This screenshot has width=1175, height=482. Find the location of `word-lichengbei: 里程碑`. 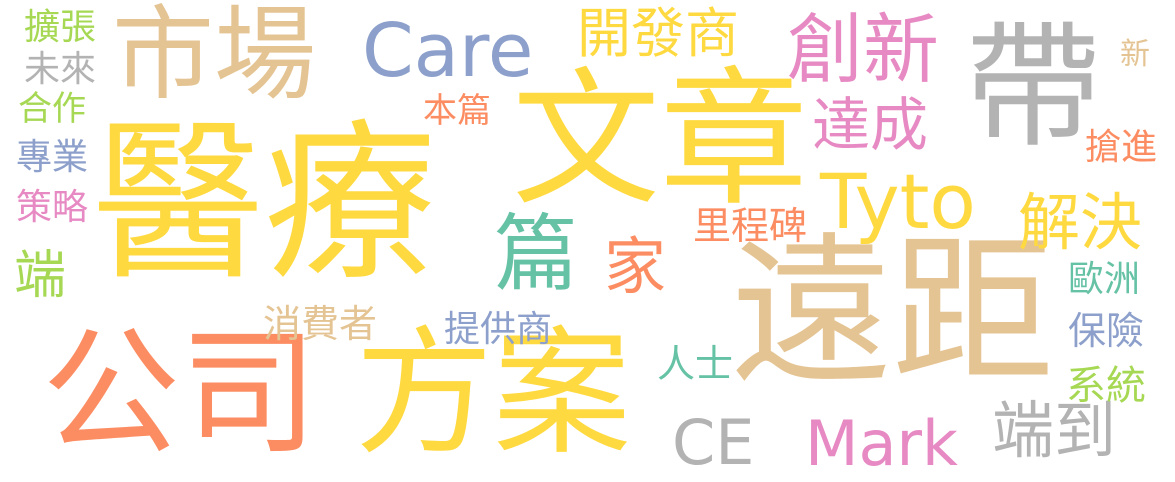

word-lichengbei: 里程碑 is located at coordinates (750, 226).